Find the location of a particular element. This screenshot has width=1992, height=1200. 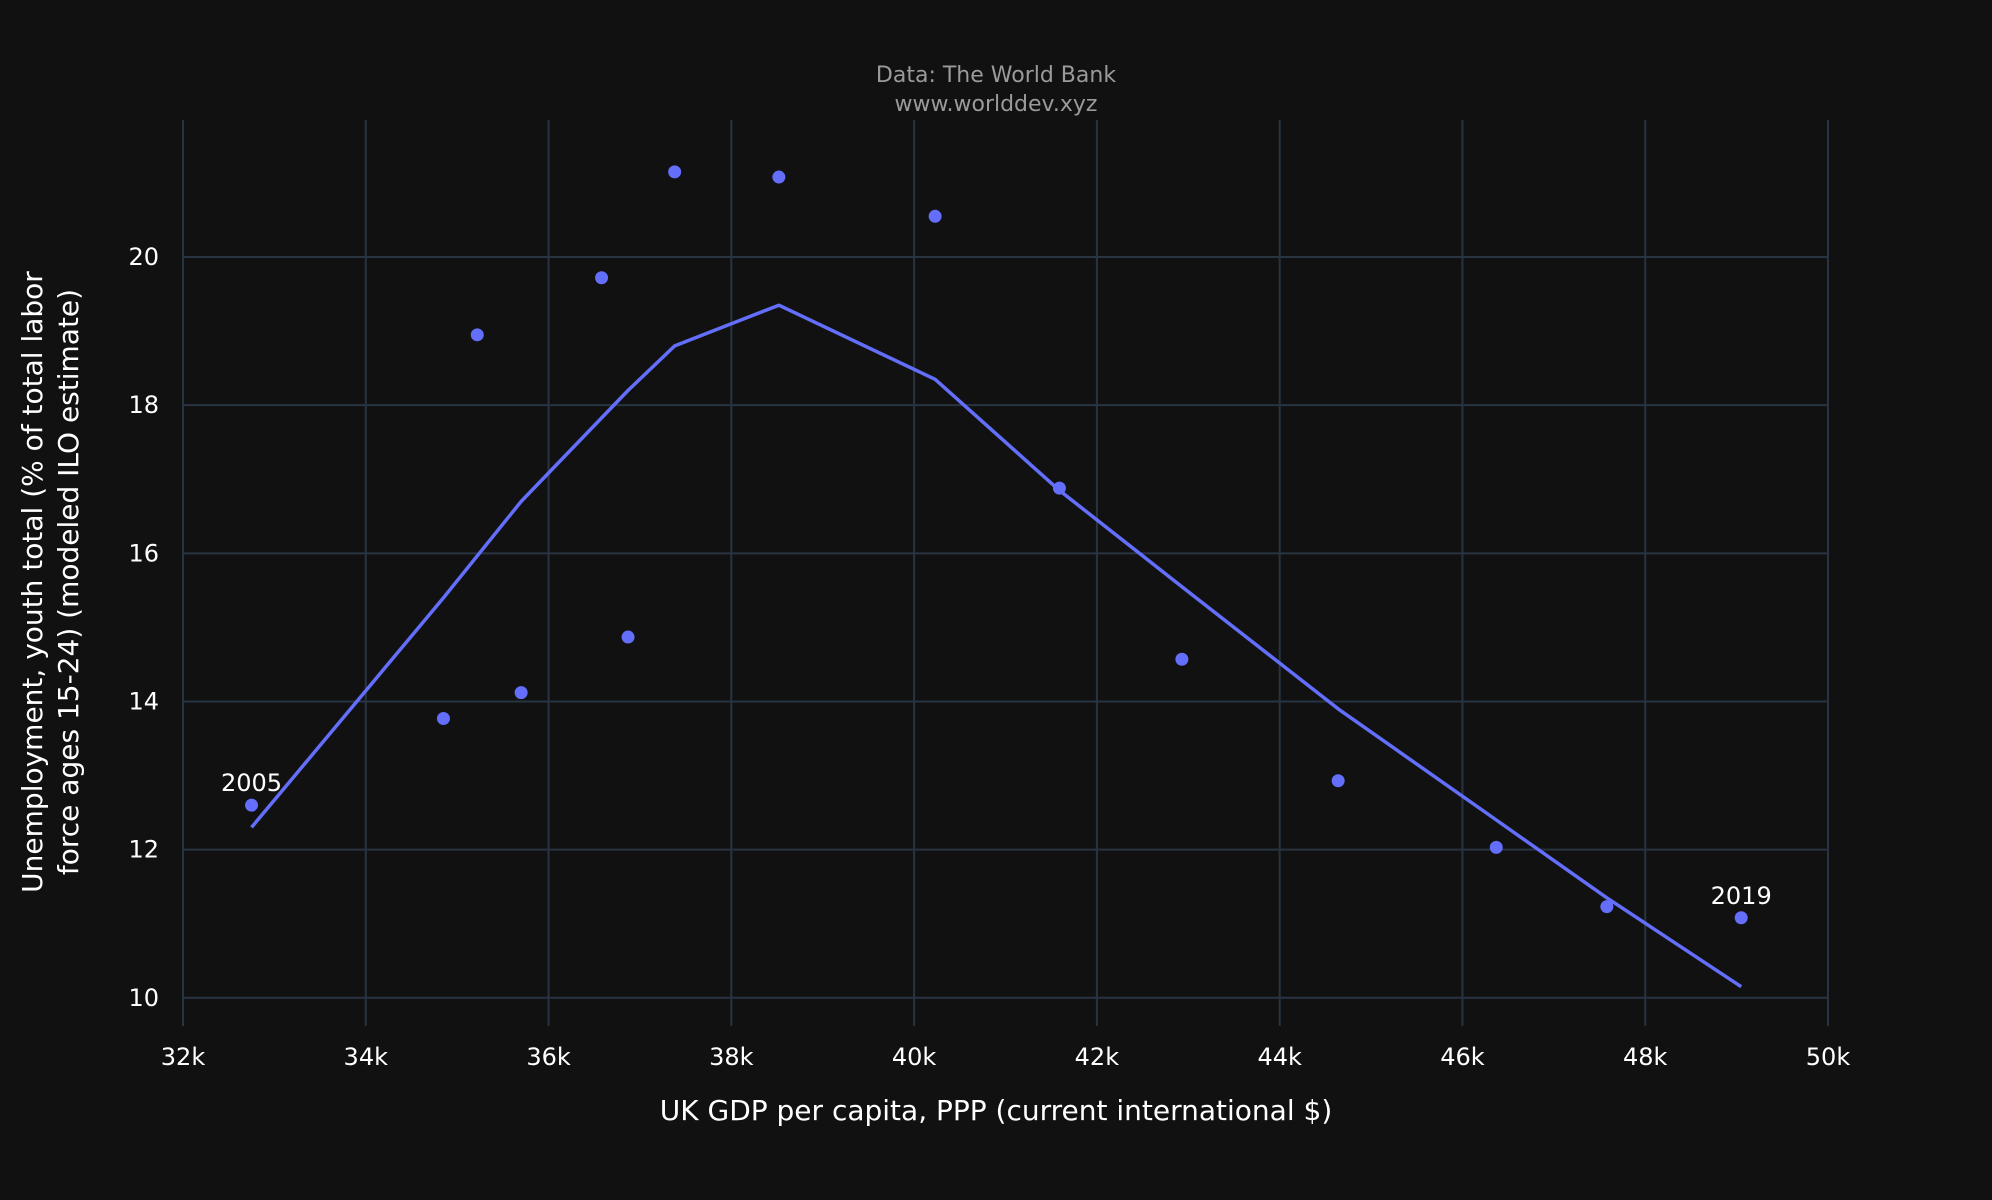

y-tick-label: 14 is located at coordinates (143, 701).